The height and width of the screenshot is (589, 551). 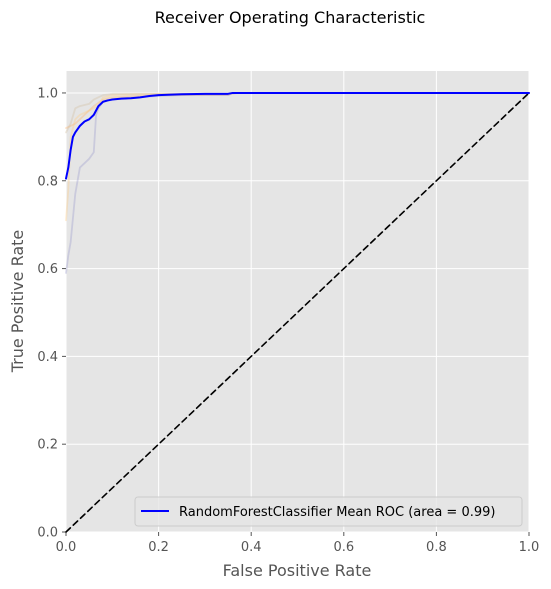 I want to click on x-tick-label: 0.8, so click(x=436, y=547).